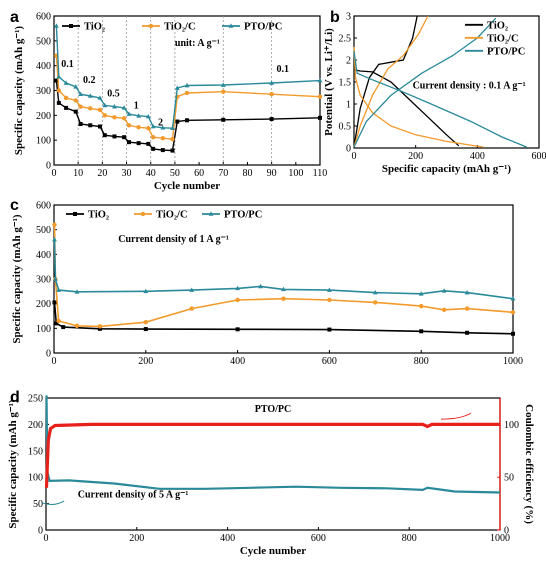  I want to click on y-tick-label: 3, so click(348, 17).